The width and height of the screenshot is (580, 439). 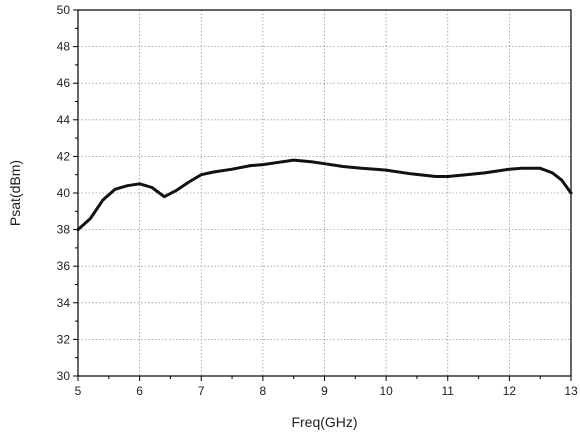 What do you see at coordinates (64, 266) in the screenshot?
I see `y-tick-label: 36` at bounding box center [64, 266].